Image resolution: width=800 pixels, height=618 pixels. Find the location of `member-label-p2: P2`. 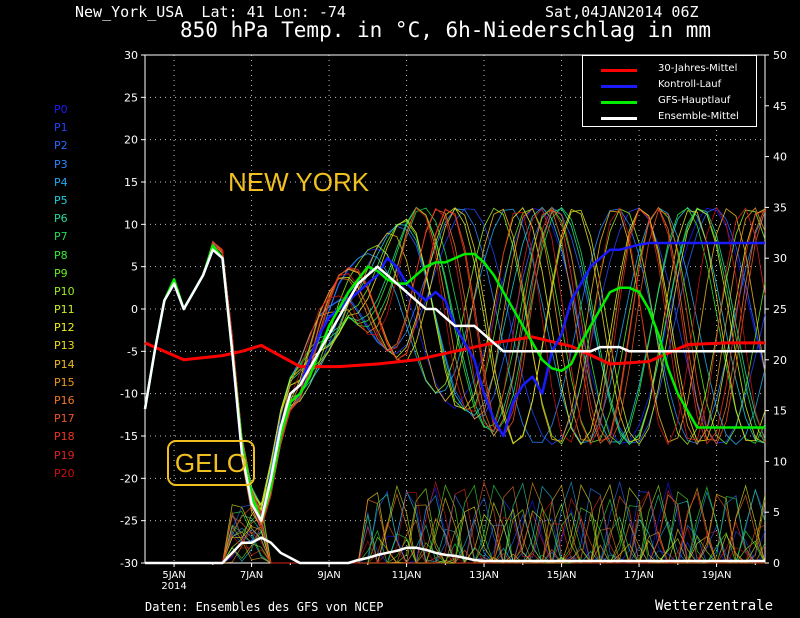

member-label-p2: P2 is located at coordinates (61, 146).